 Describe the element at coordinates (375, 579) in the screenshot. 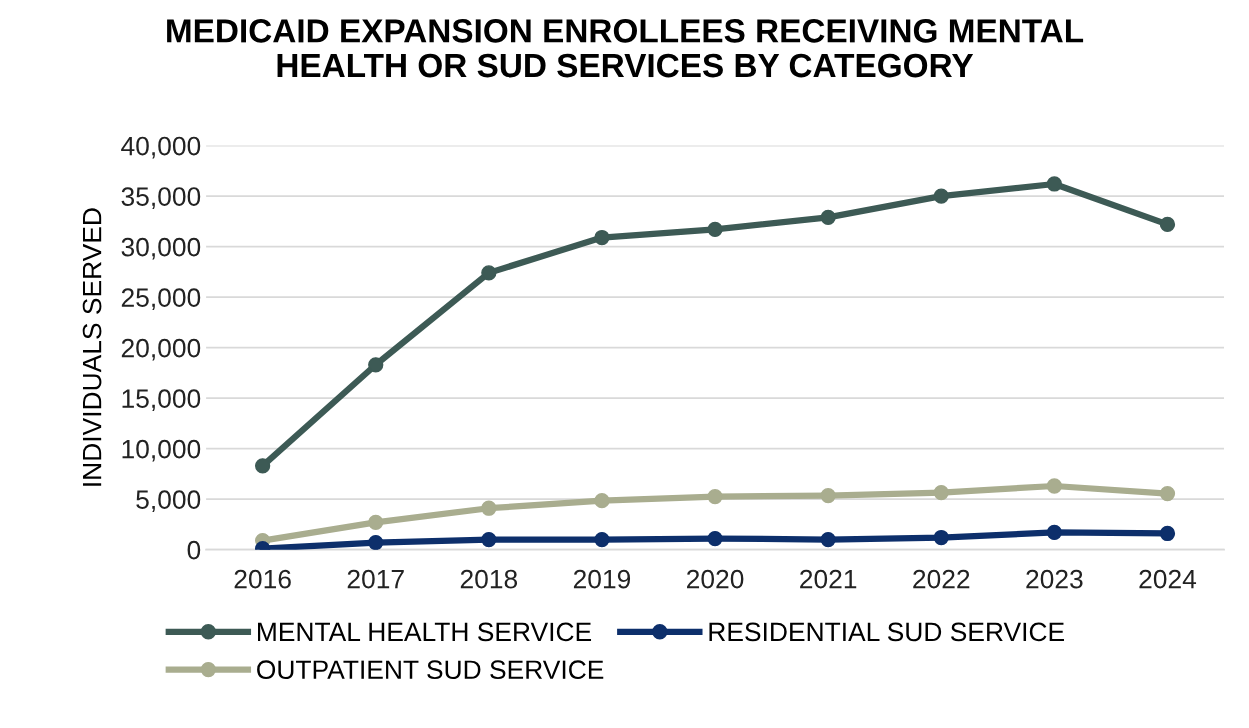

I see `x-tick-label: 2017` at that location.